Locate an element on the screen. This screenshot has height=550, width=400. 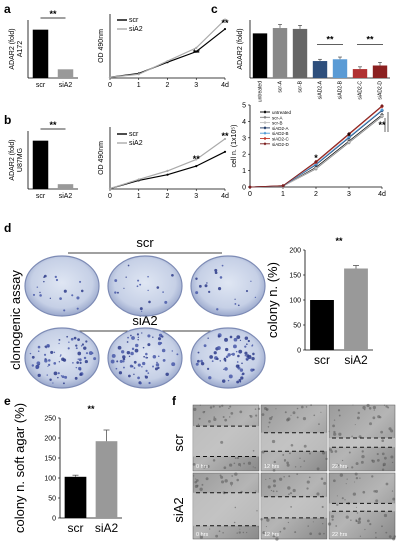
x-tick-label: siA2 is located at coordinates (107, 528).